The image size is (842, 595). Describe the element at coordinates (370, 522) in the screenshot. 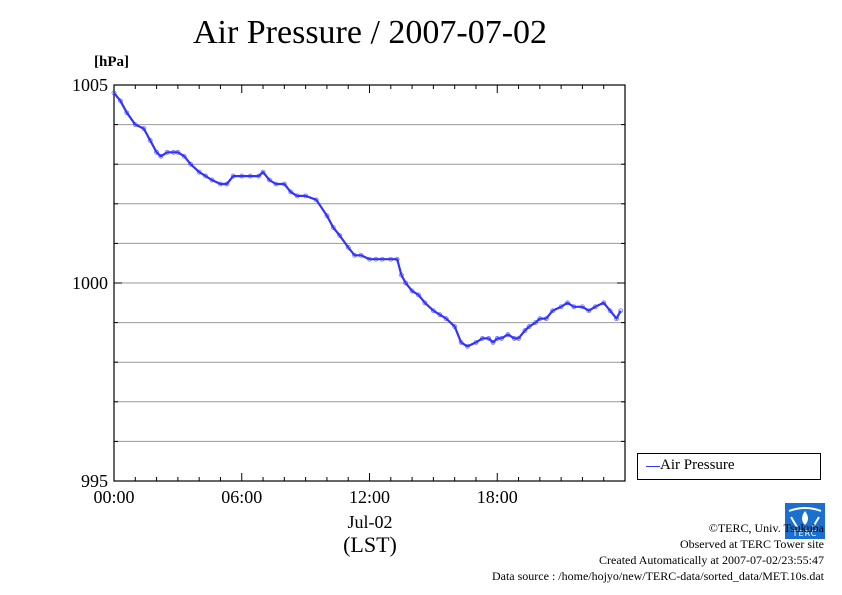

I see `x-axis-date-label: Jul-02` at that location.